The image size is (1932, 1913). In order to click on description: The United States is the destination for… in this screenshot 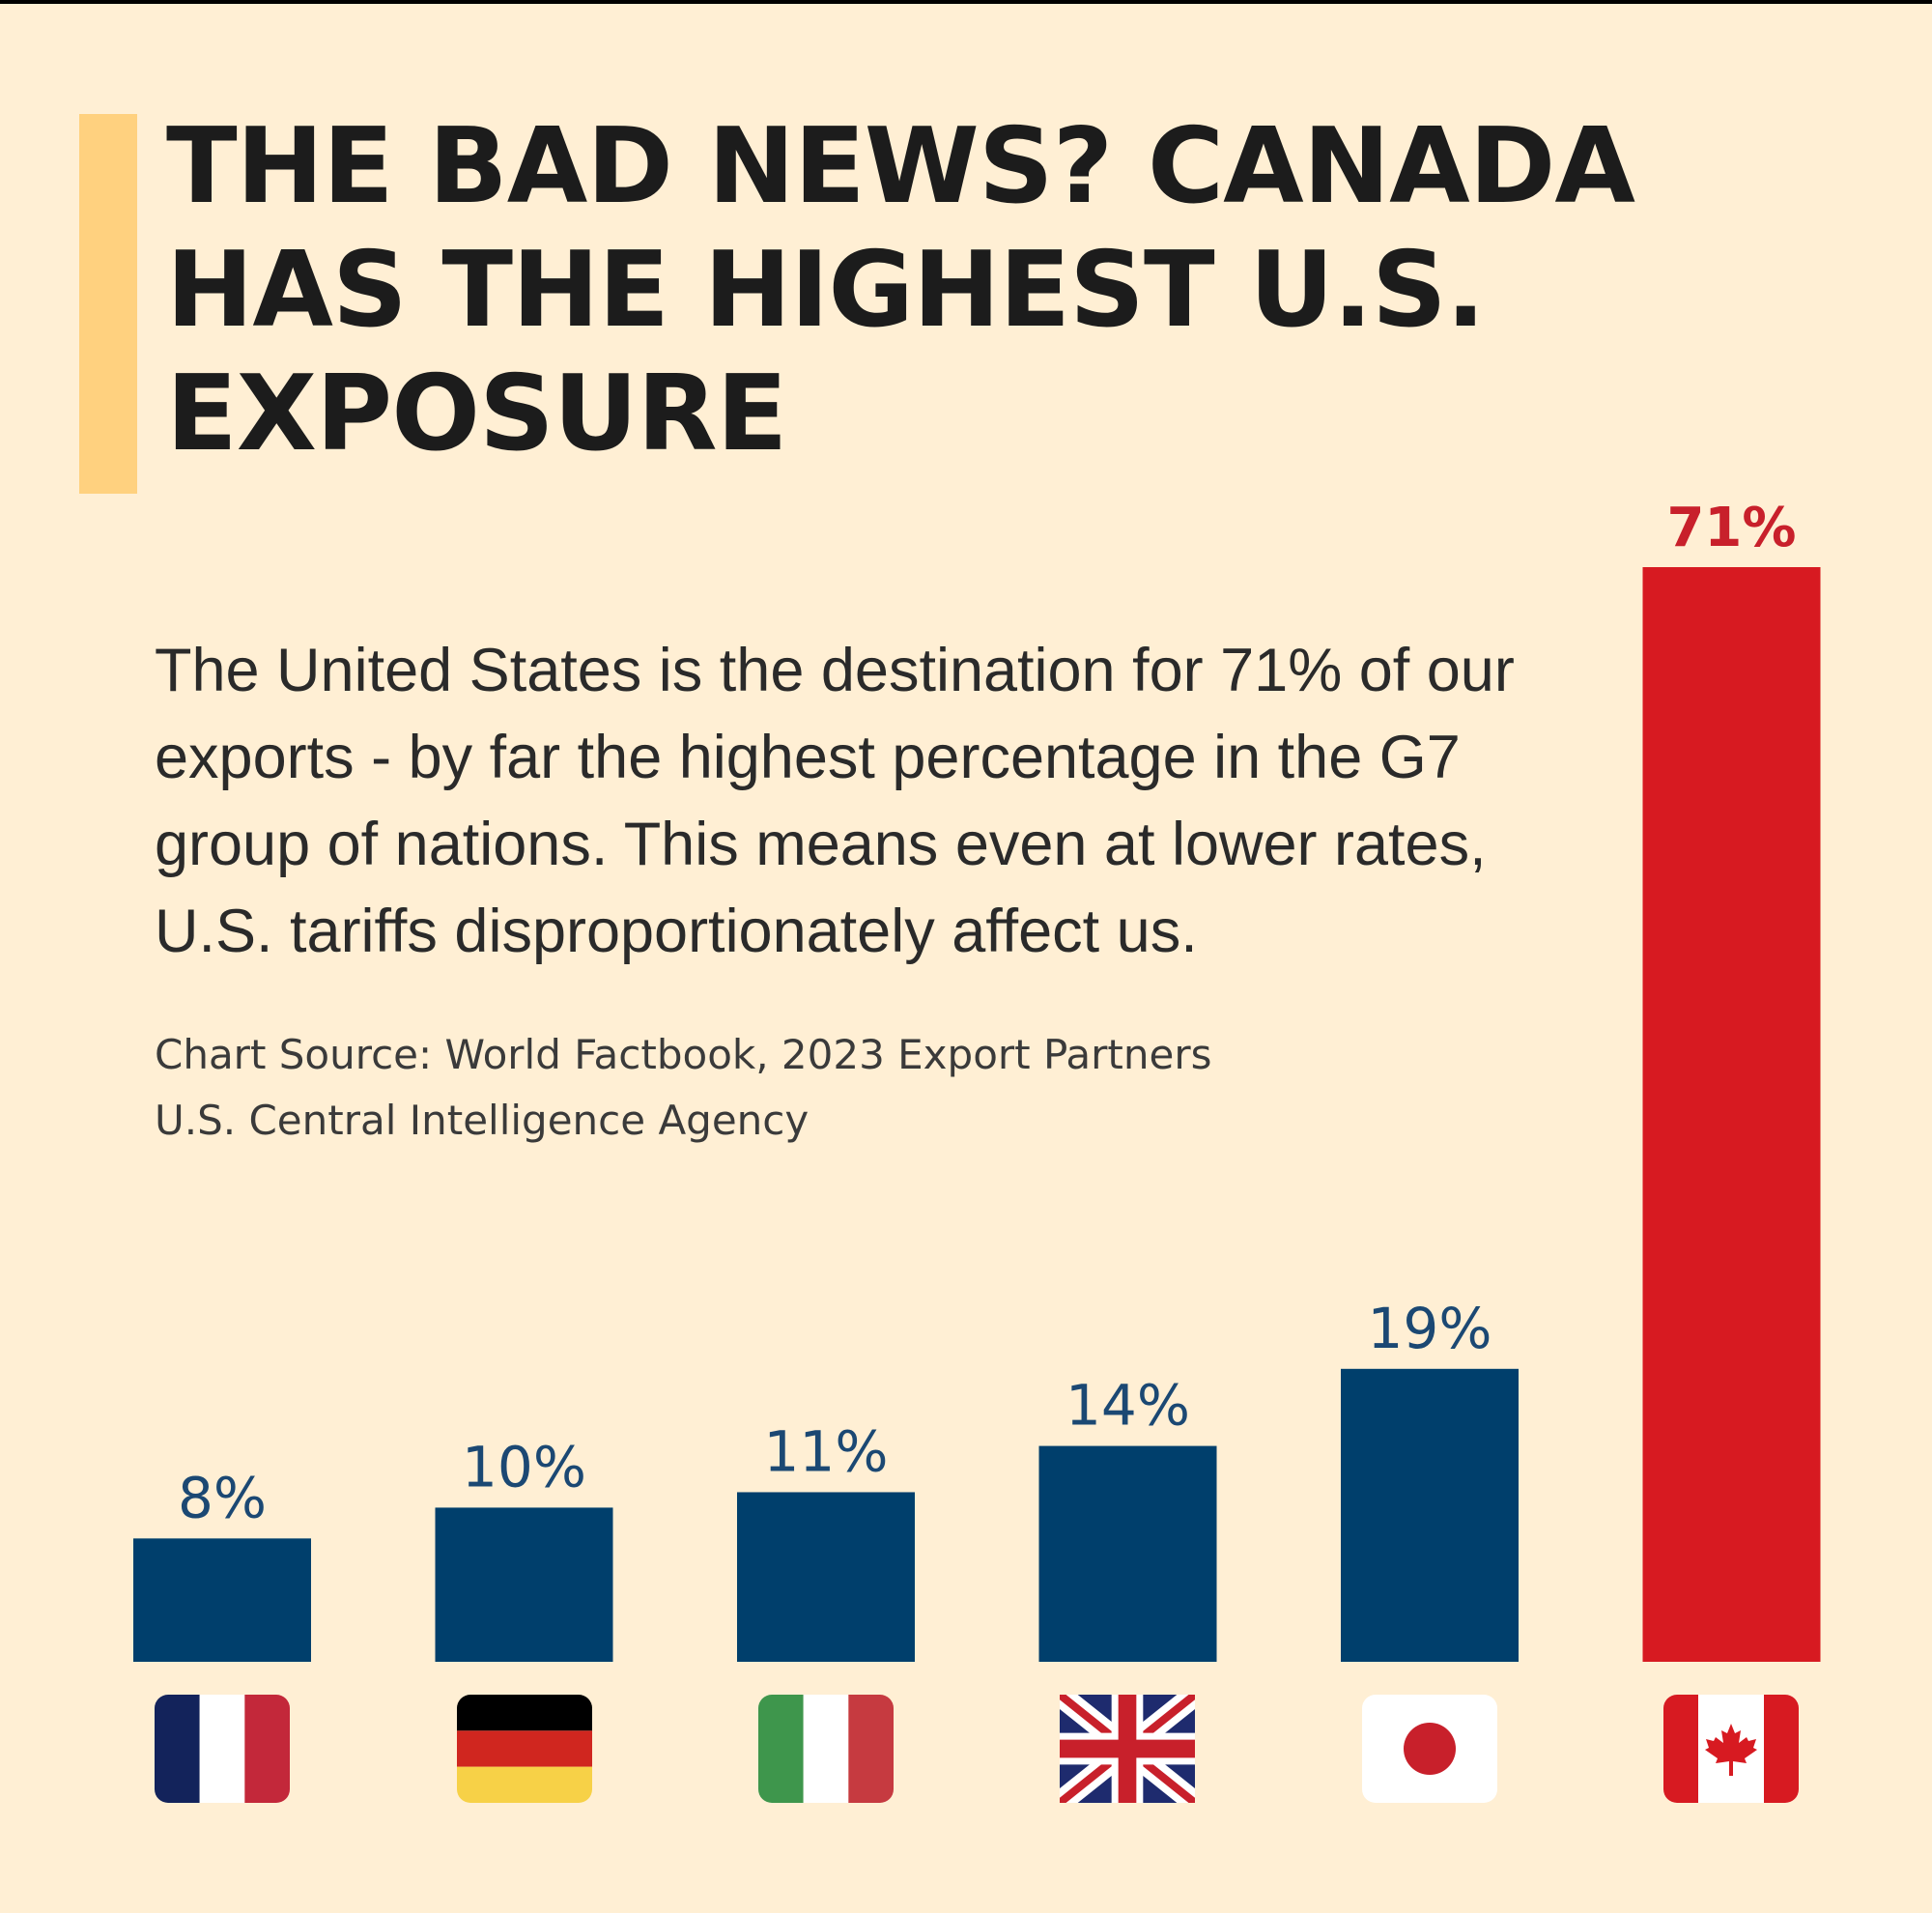, I will do `click(850, 801)`.